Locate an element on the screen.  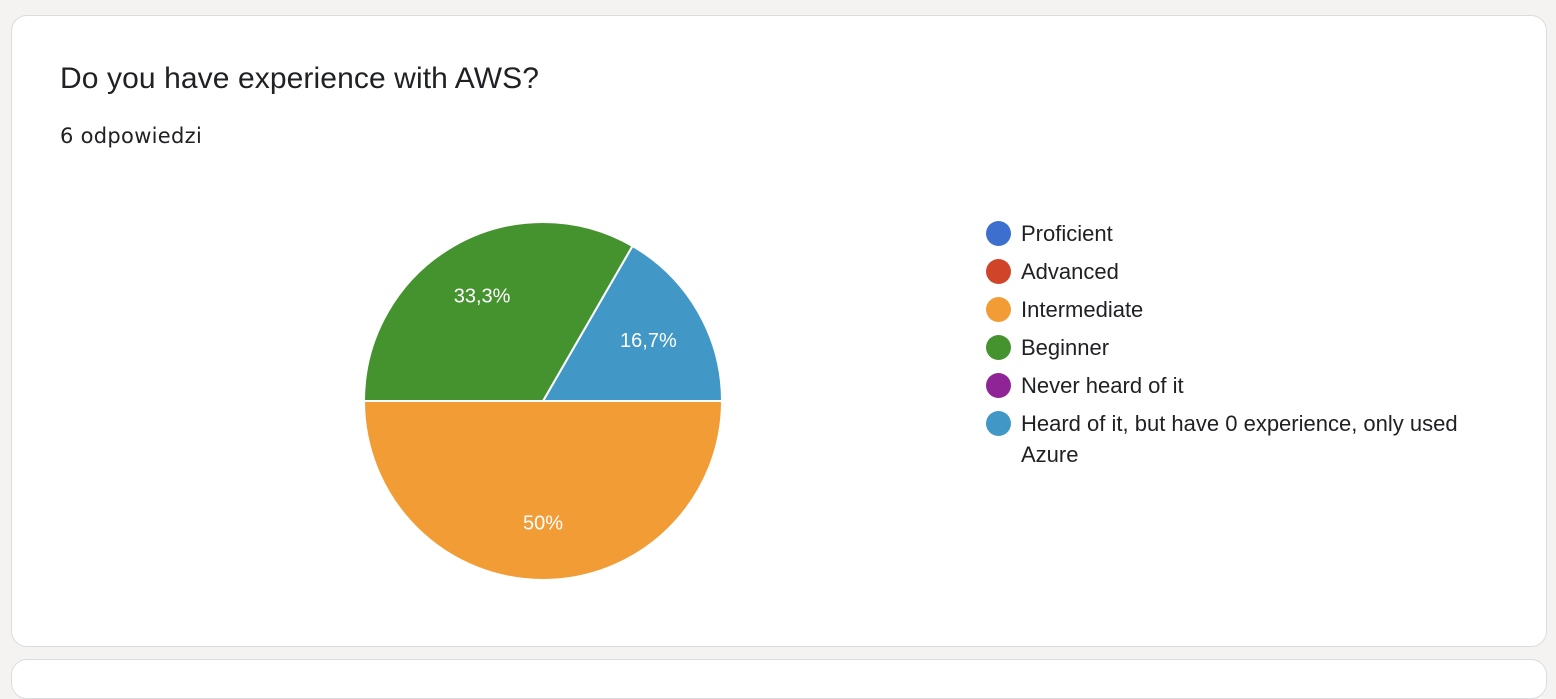
legend-label: Never heard of it is located at coordinates (1102, 385).